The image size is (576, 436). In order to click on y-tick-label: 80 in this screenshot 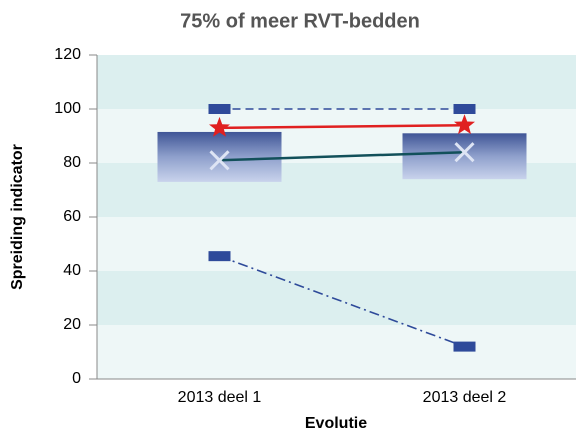, I will do `click(72, 162)`.